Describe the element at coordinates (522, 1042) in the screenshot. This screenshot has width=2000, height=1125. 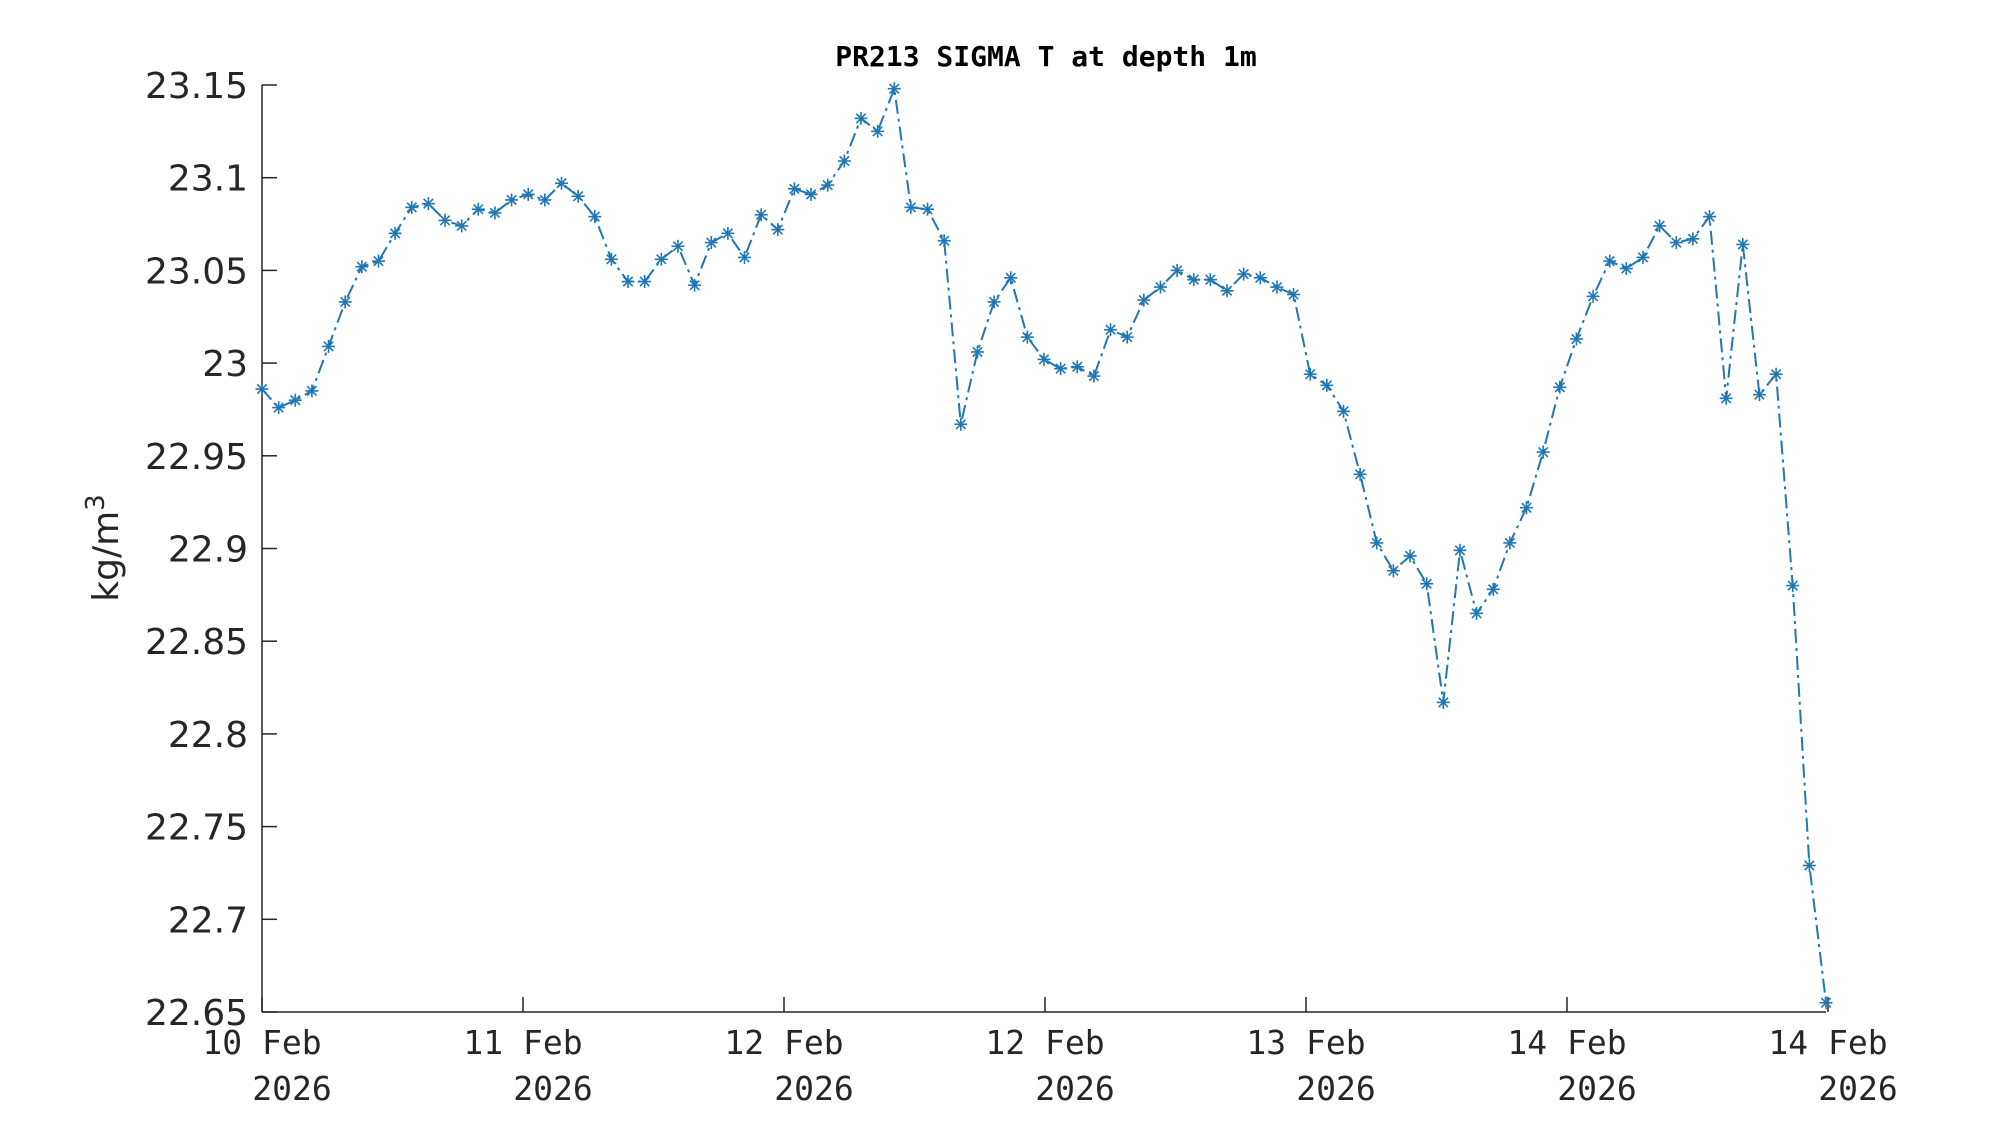
I see `x-tick-label-day: 11 Feb` at that location.